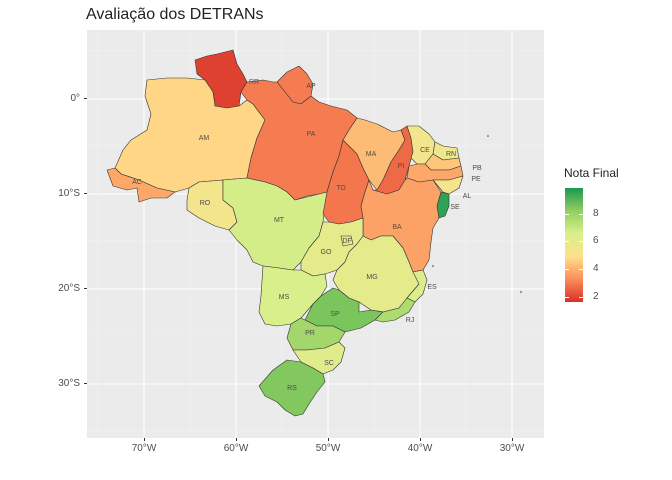 This screenshot has width=672, height=480. What do you see at coordinates (425, 150) in the screenshot?
I see `svg-text: CE` at bounding box center [425, 150].